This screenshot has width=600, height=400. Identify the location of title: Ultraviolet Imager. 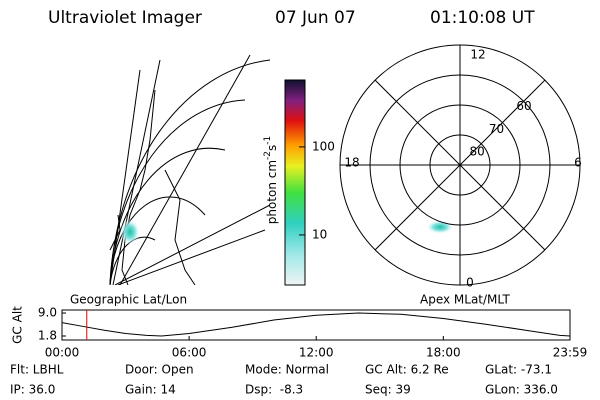
(125, 18).